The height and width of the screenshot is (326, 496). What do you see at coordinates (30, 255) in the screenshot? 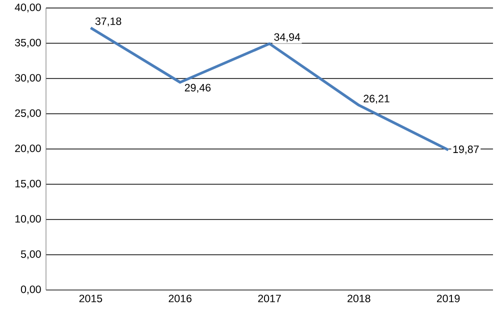
I see `y-tick-label: 5,00` at bounding box center [30, 255].